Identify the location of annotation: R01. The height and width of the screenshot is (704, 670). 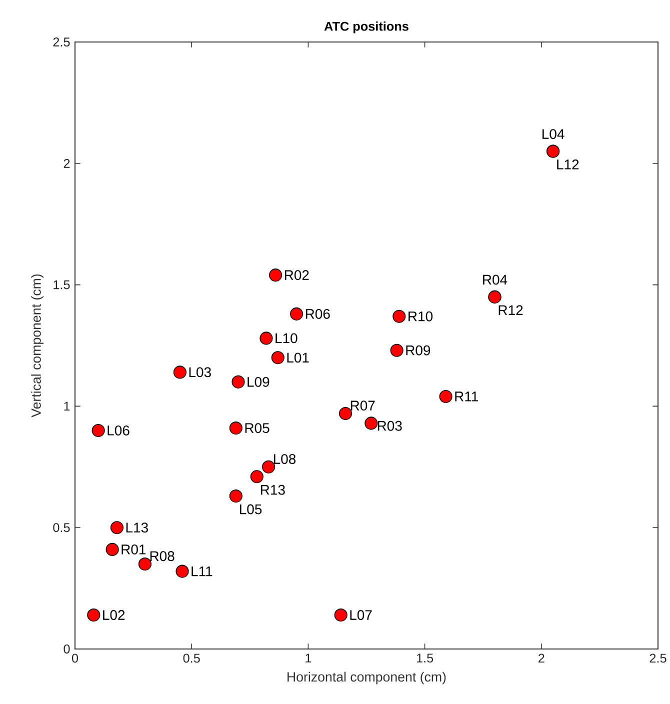
(134, 549).